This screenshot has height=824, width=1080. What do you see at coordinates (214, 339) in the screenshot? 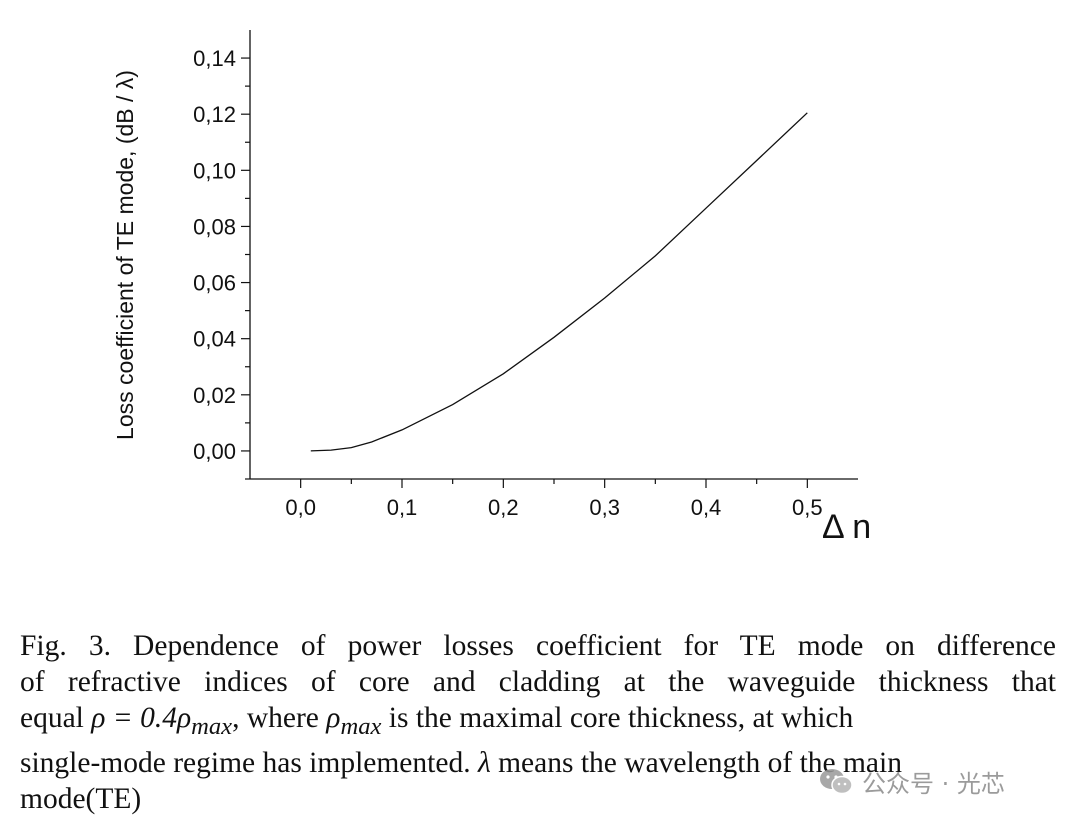
I see `y-tick-label: 0,04` at bounding box center [214, 339].